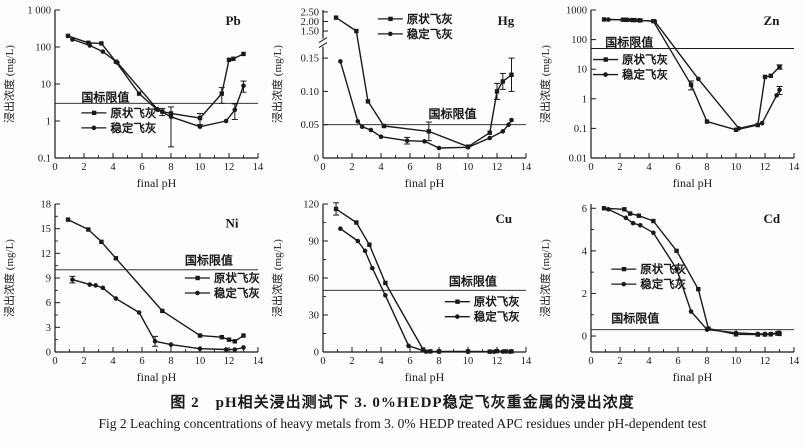 This screenshot has height=448, width=805. What do you see at coordinates (314, 242) in the screenshot?
I see `svg-text: 90` at bounding box center [314, 242].